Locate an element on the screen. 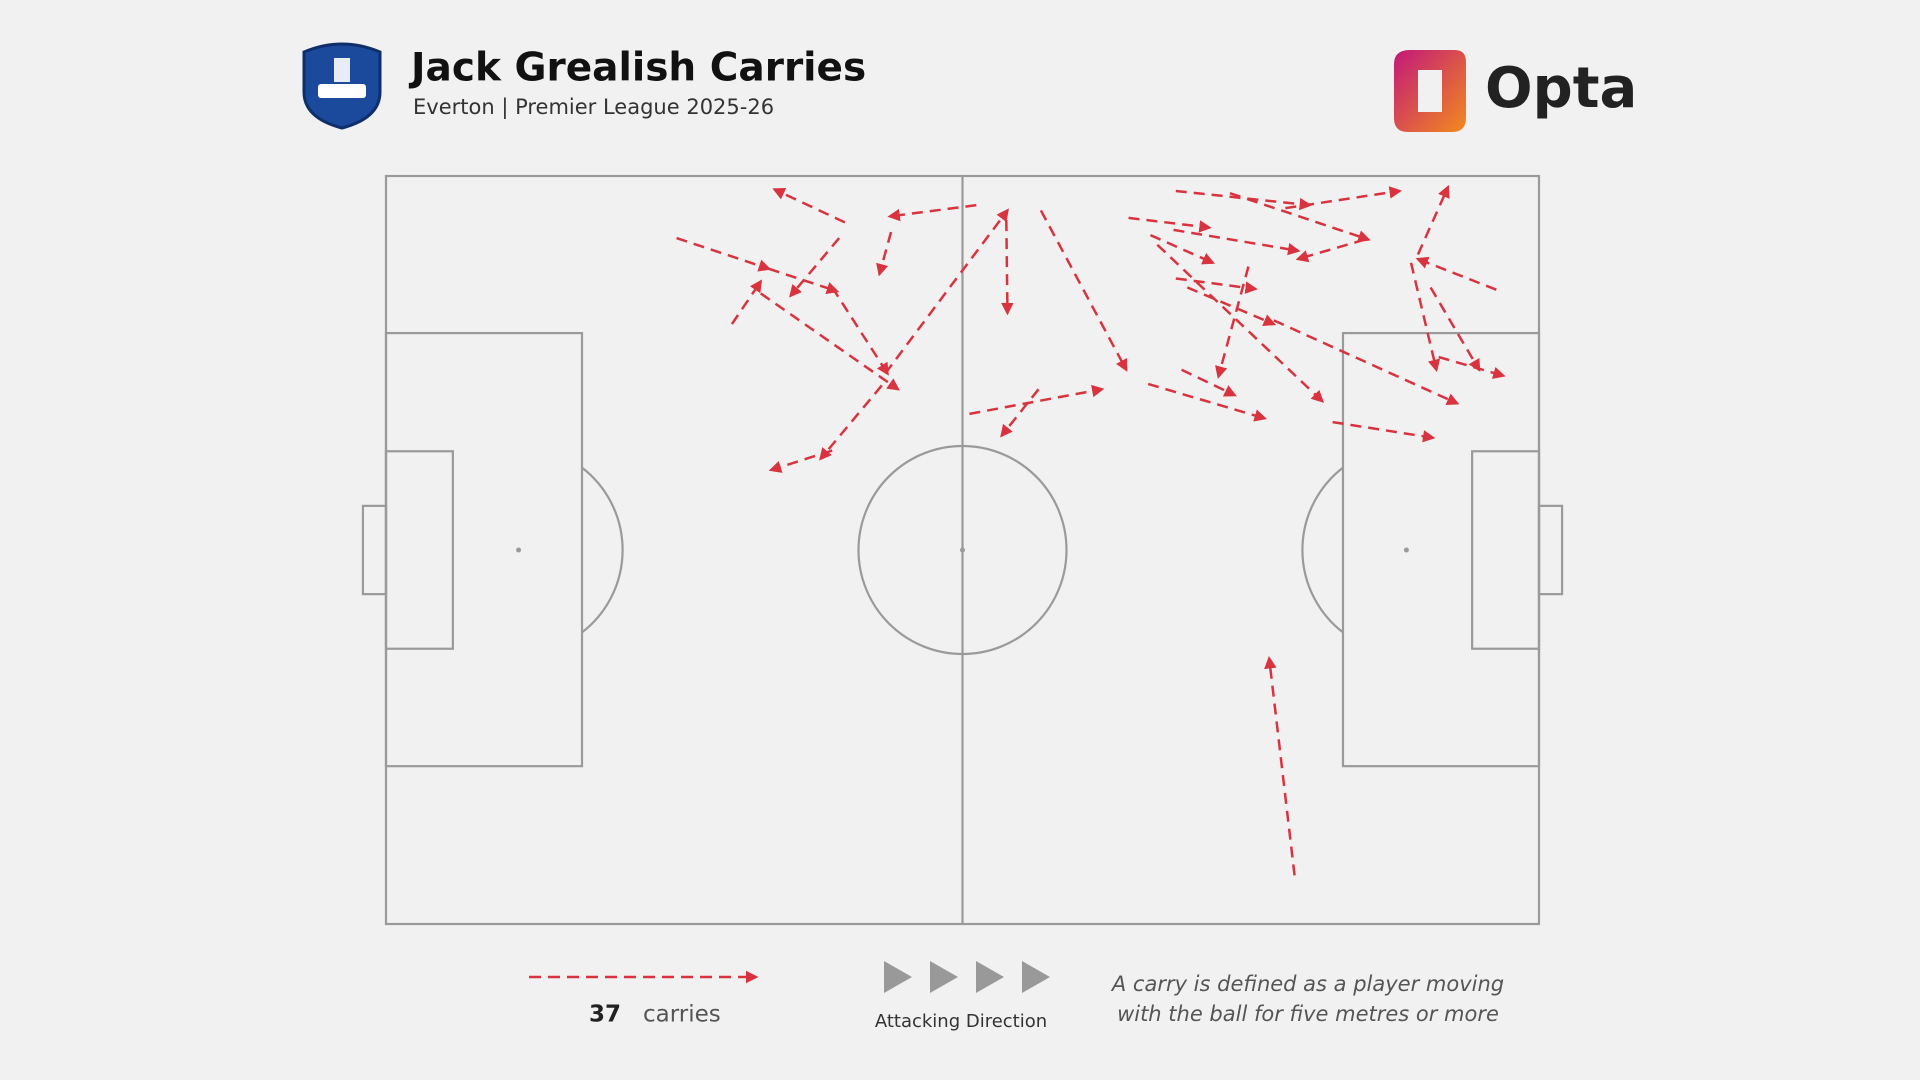 The width and height of the screenshot is (1920, 1080). carry-count: 37 is located at coordinates (605, 1015).